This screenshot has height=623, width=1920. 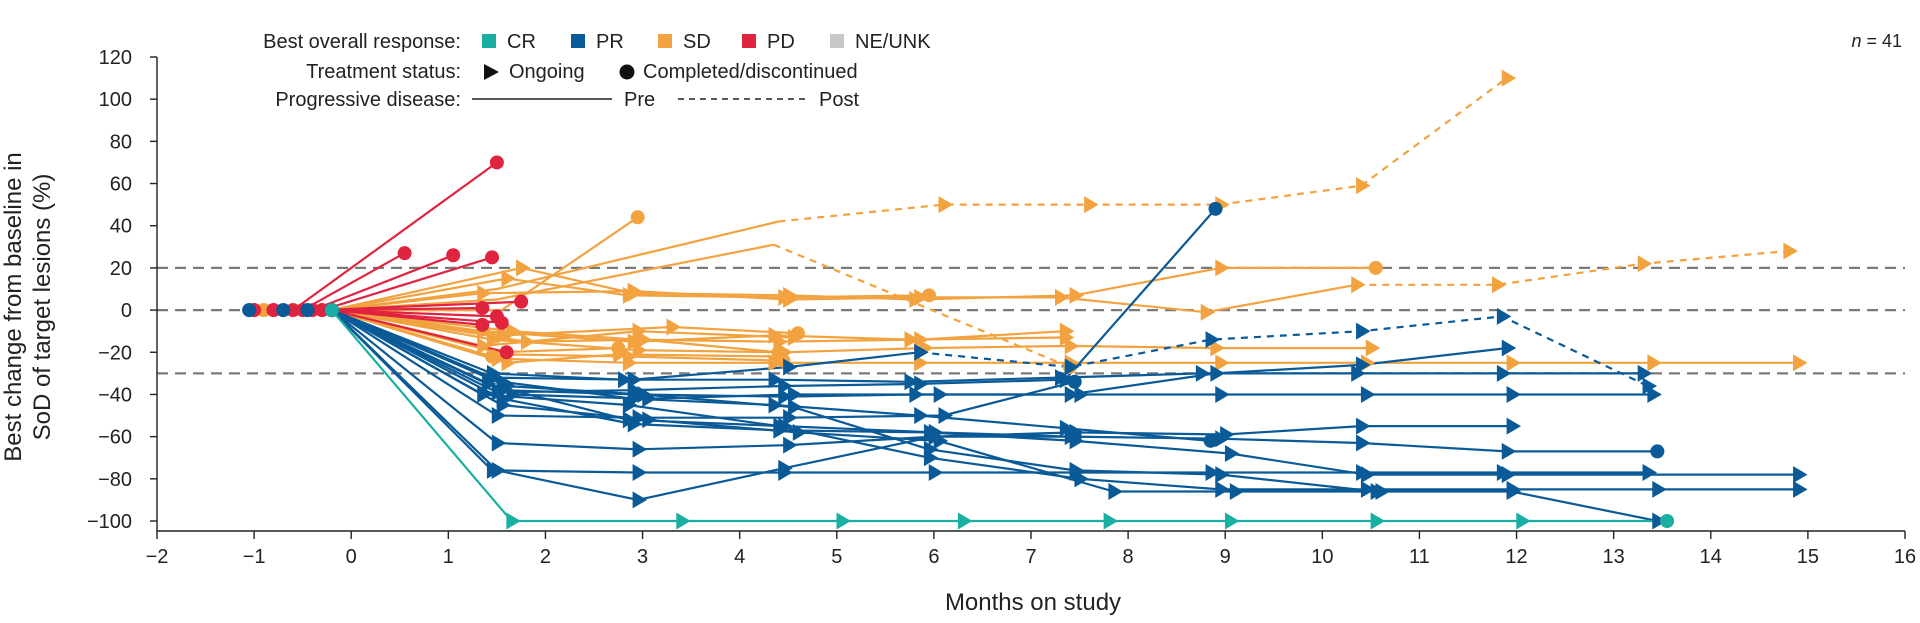 I want to click on y-tick-label: −80, so click(x=115, y=480).